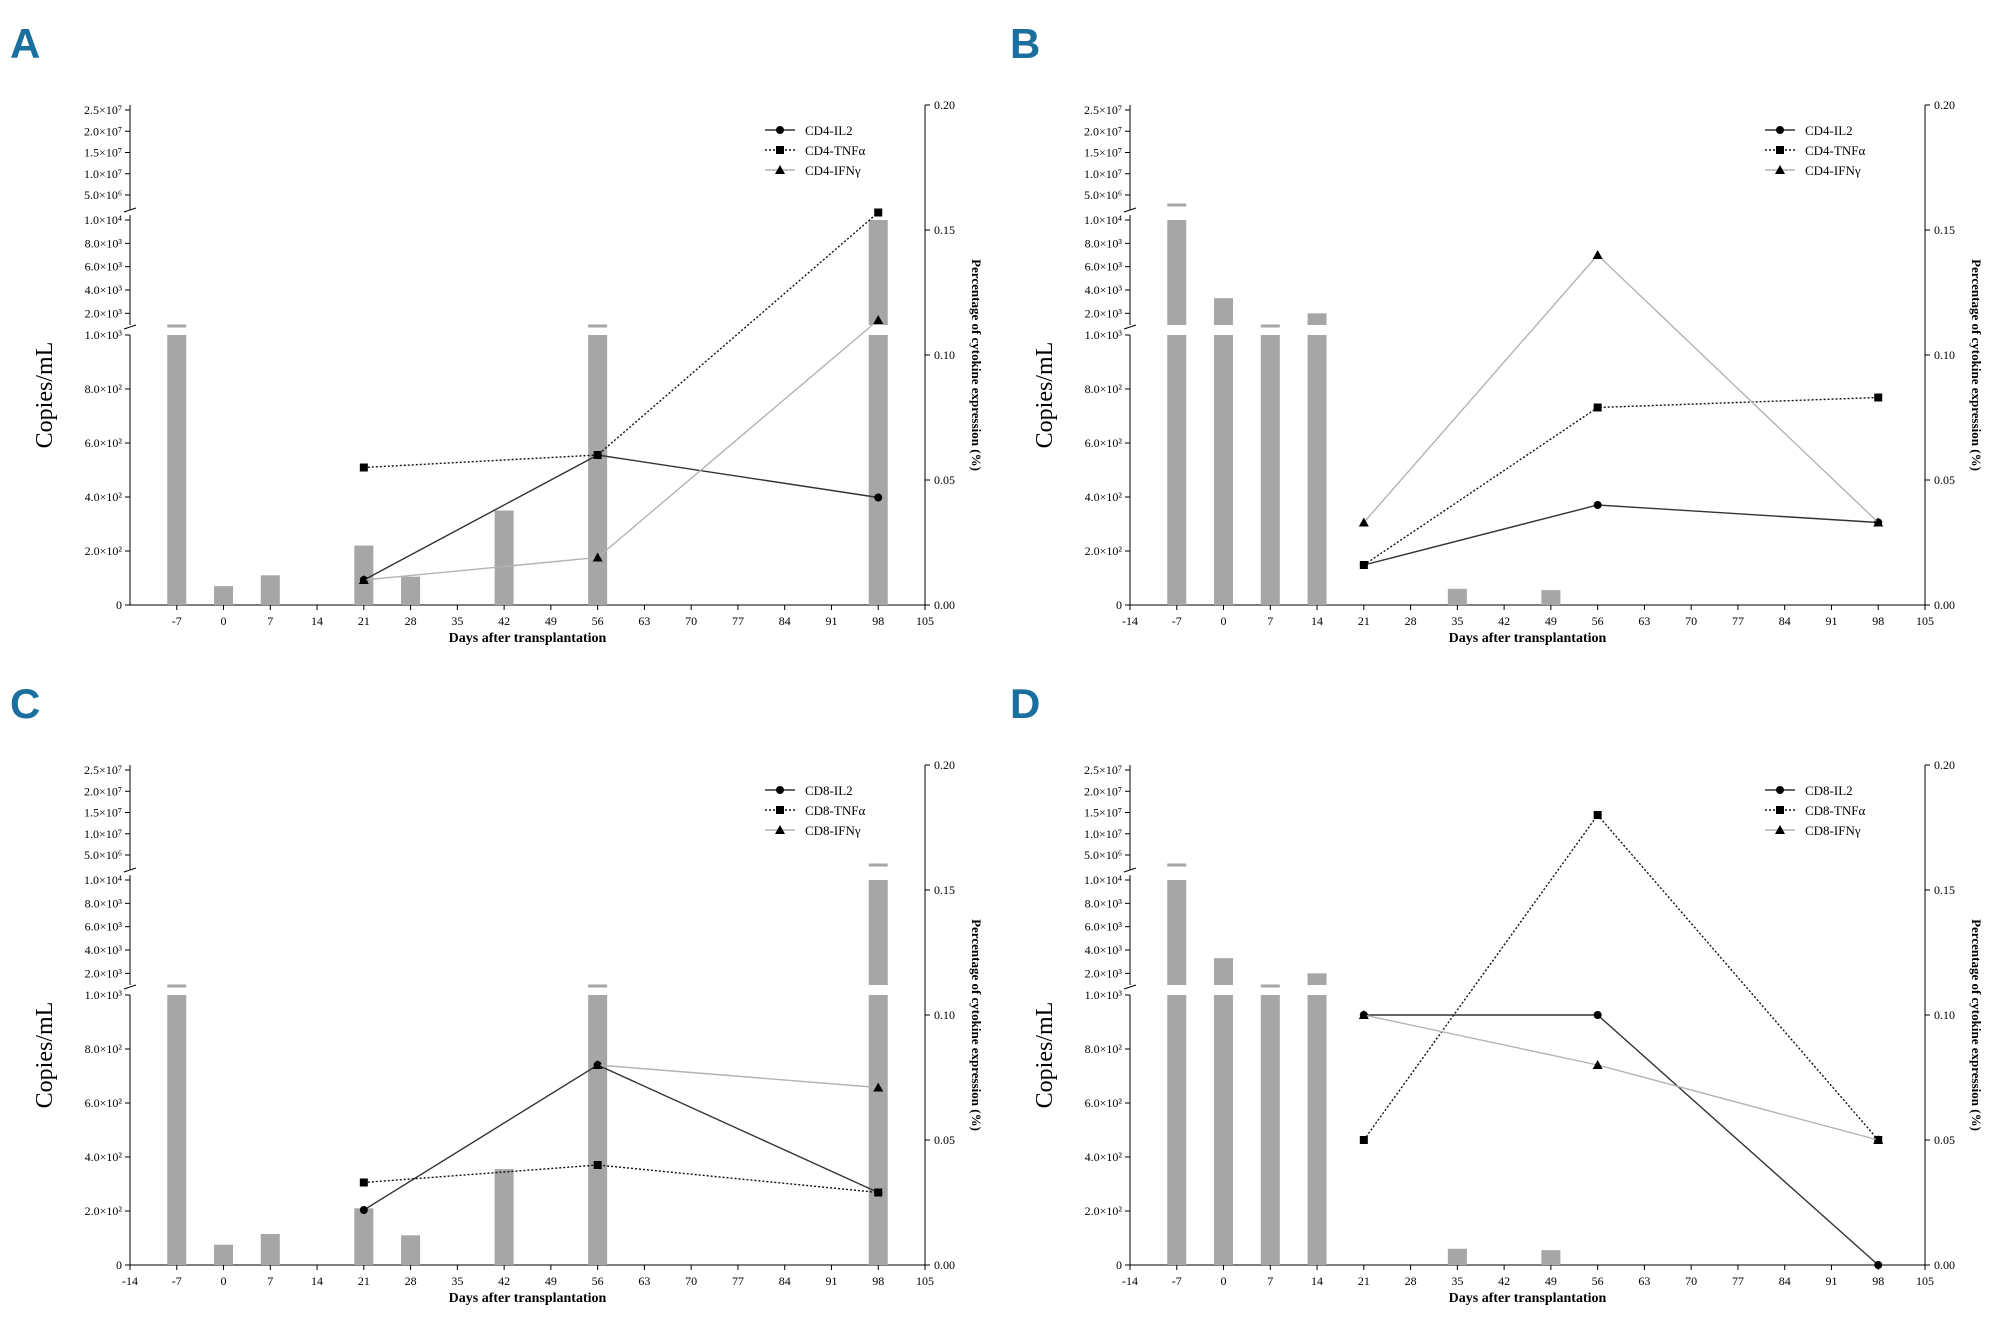 The height and width of the screenshot is (1325, 2000). Describe the element at coordinates (1925, 621) in the screenshot. I see `x-tick-label: 105` at that location.